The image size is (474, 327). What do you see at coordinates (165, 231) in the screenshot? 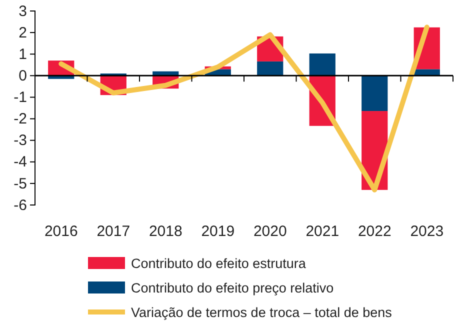
I see `x-tick-label: 2018` at bounding box center [165, 231].